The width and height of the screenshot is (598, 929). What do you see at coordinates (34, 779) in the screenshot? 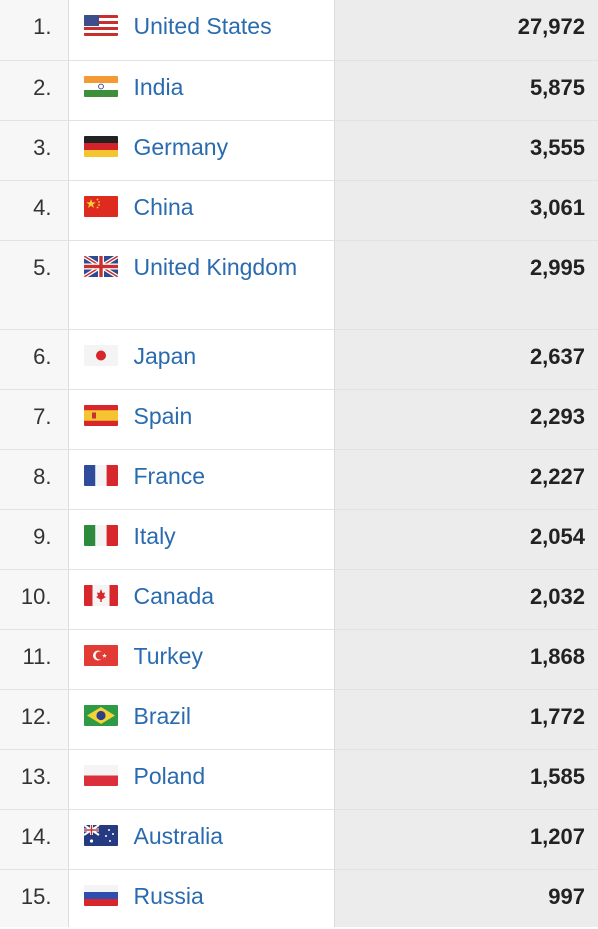
I see `rank-cell: 13.` at bounding box center [34, 779].